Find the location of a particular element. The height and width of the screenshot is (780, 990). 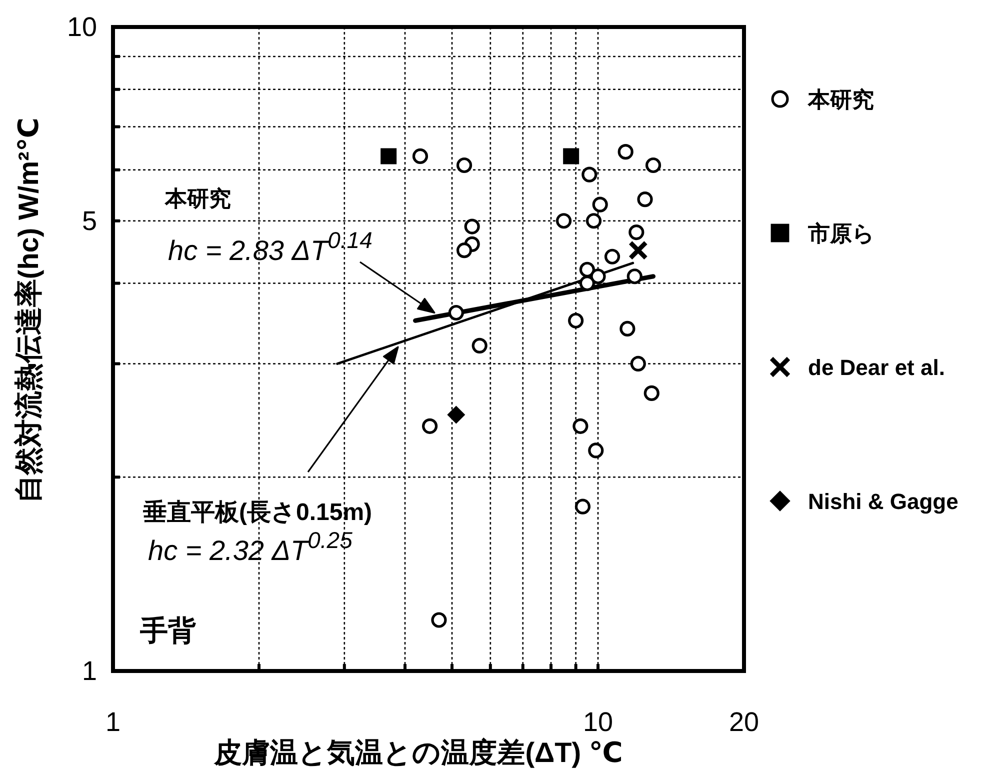

legend-label: 本研究 is located at coordinates (840, 99).